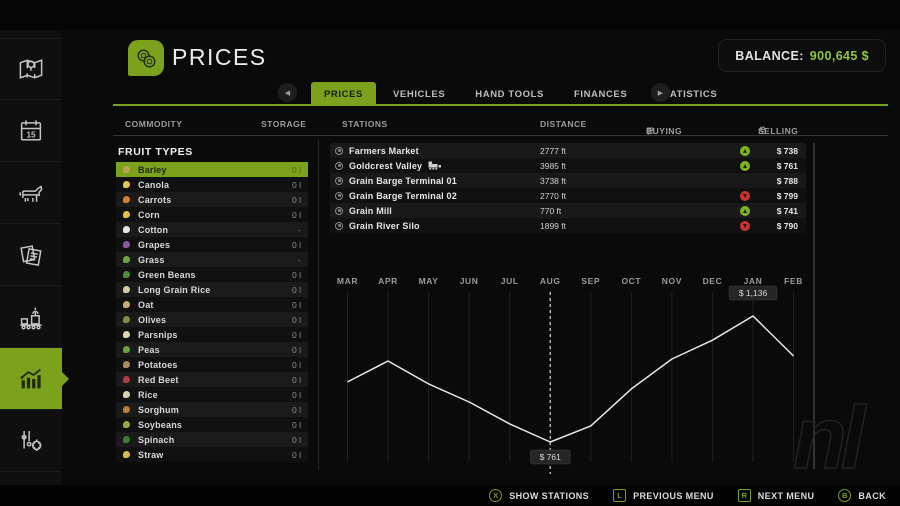 The height and width of the screenshot is (506, 900). I want to click on fruit-type-row: Corn 0 l, so click(212, 214).